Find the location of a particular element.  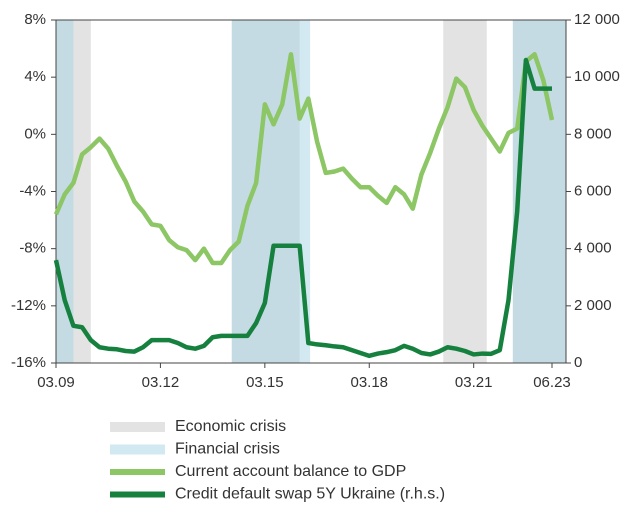

y2-tick-label: 4 000 is located at coordinates (593, 248).